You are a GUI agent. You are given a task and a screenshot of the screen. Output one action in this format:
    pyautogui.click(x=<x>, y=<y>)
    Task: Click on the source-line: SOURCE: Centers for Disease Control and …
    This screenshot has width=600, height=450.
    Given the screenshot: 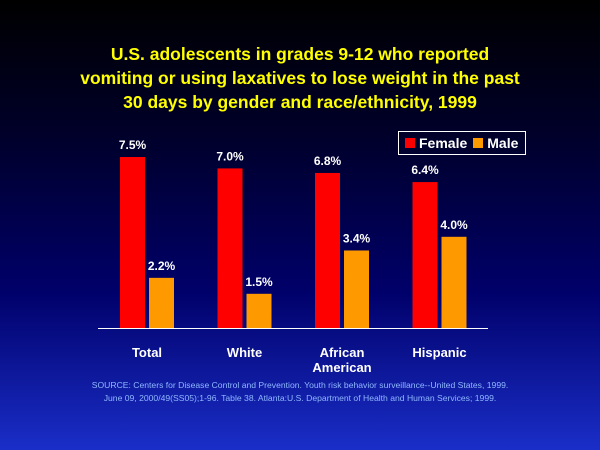 What is the action you would take?
    pyautogui.click(x=300, y=385)
    